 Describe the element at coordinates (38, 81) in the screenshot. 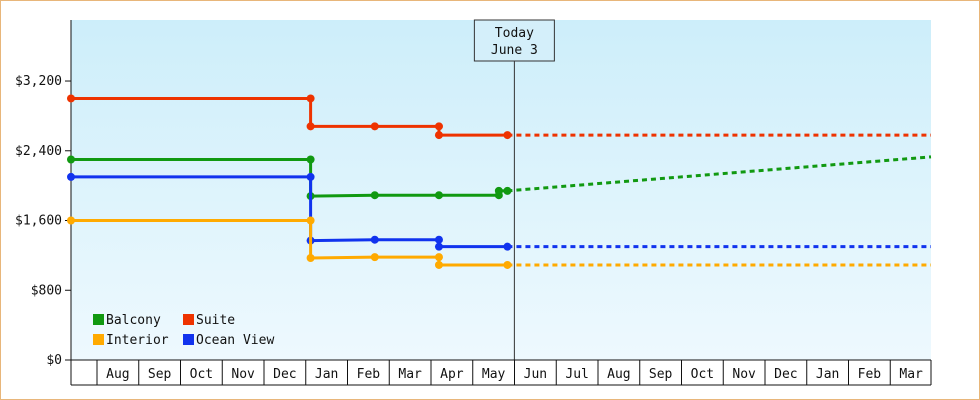

I see `y-tick-label: $3,200` at that location.